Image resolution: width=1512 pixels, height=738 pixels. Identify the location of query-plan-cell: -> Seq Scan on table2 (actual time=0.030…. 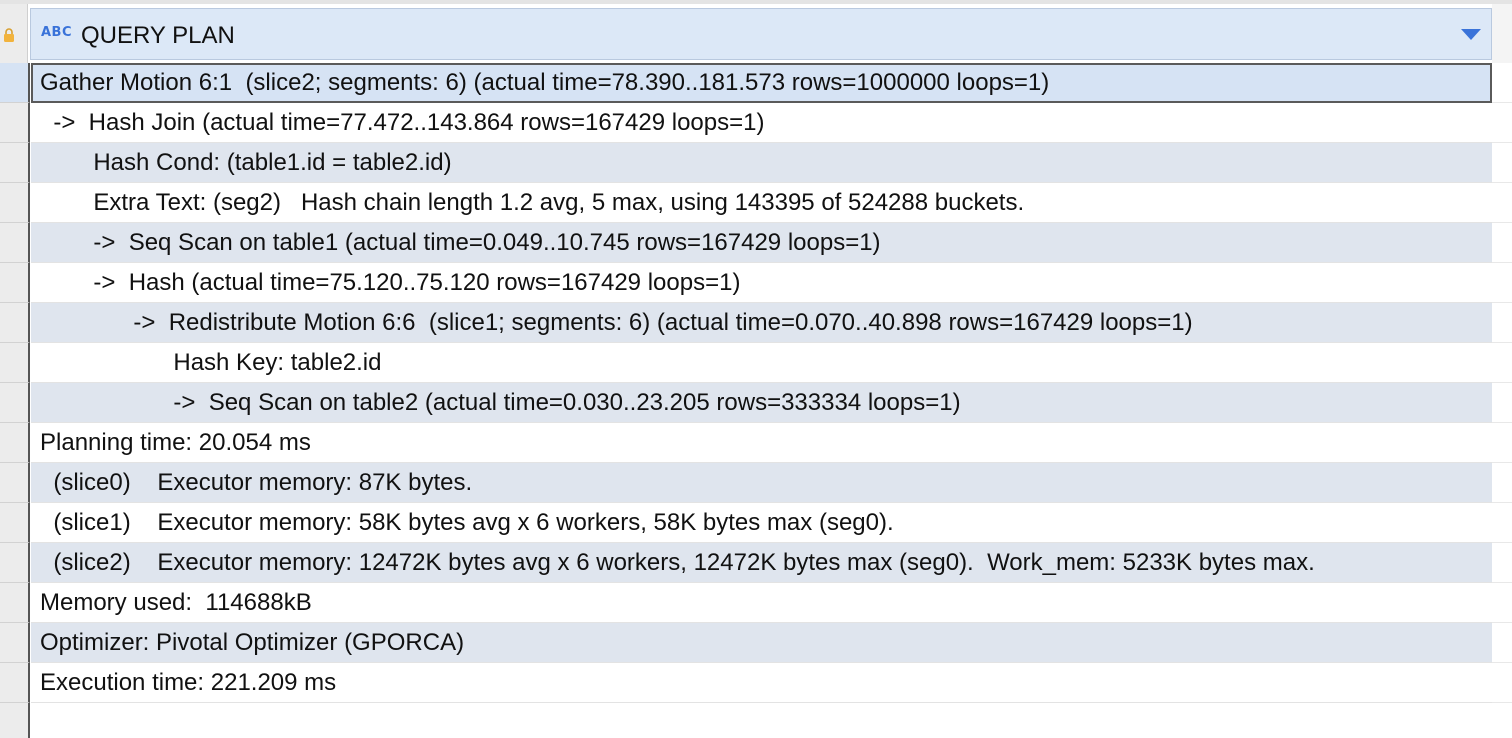
(761, 403).